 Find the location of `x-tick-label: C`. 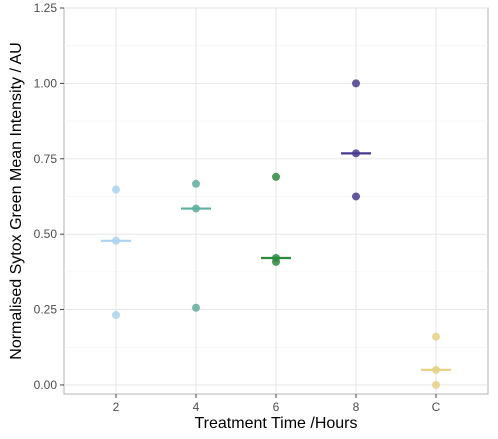

x-tick-label: C is located at coordinates (436, 407).